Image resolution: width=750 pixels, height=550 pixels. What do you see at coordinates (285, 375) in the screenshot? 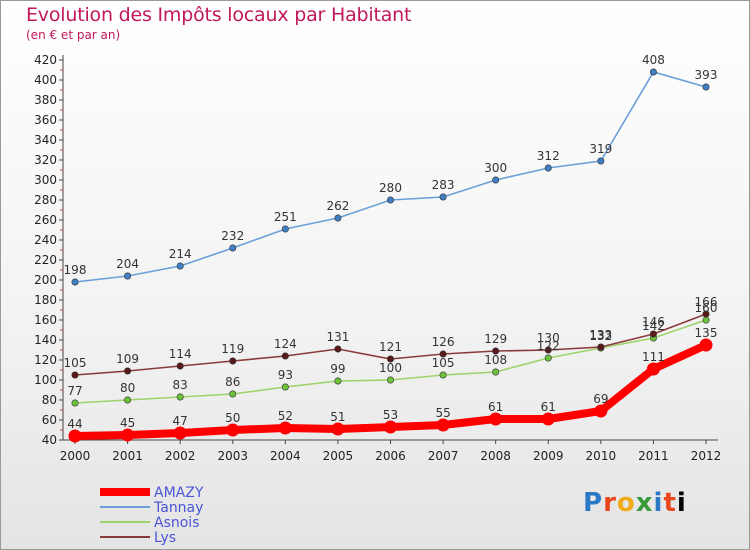
I see `data-label-asnois: 93` at bounding box center [285, 375].